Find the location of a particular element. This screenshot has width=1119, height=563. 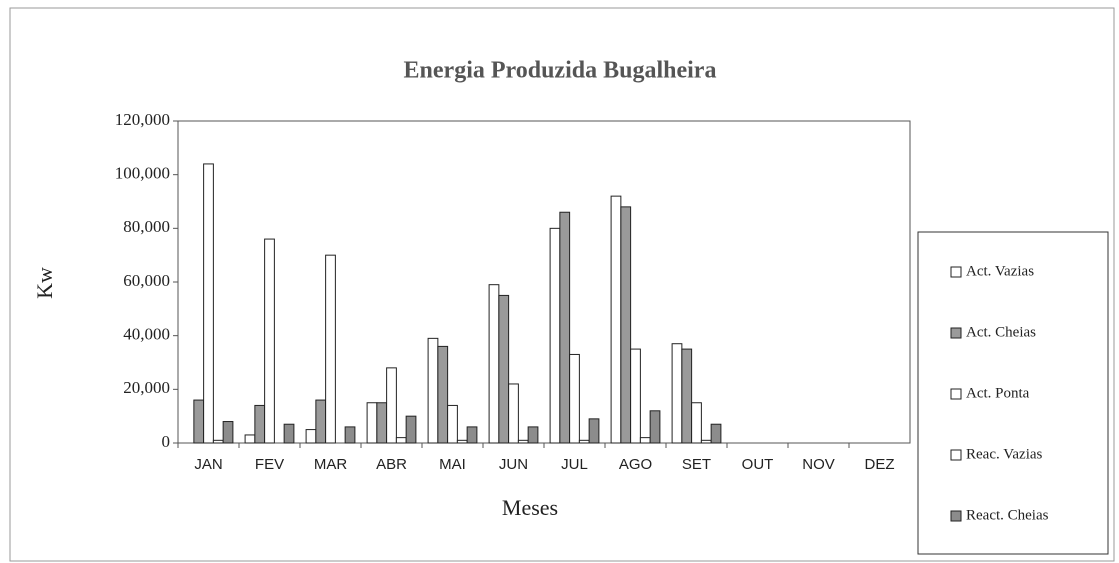

x-axis-label: Meses is located at coordinates (530, 507).